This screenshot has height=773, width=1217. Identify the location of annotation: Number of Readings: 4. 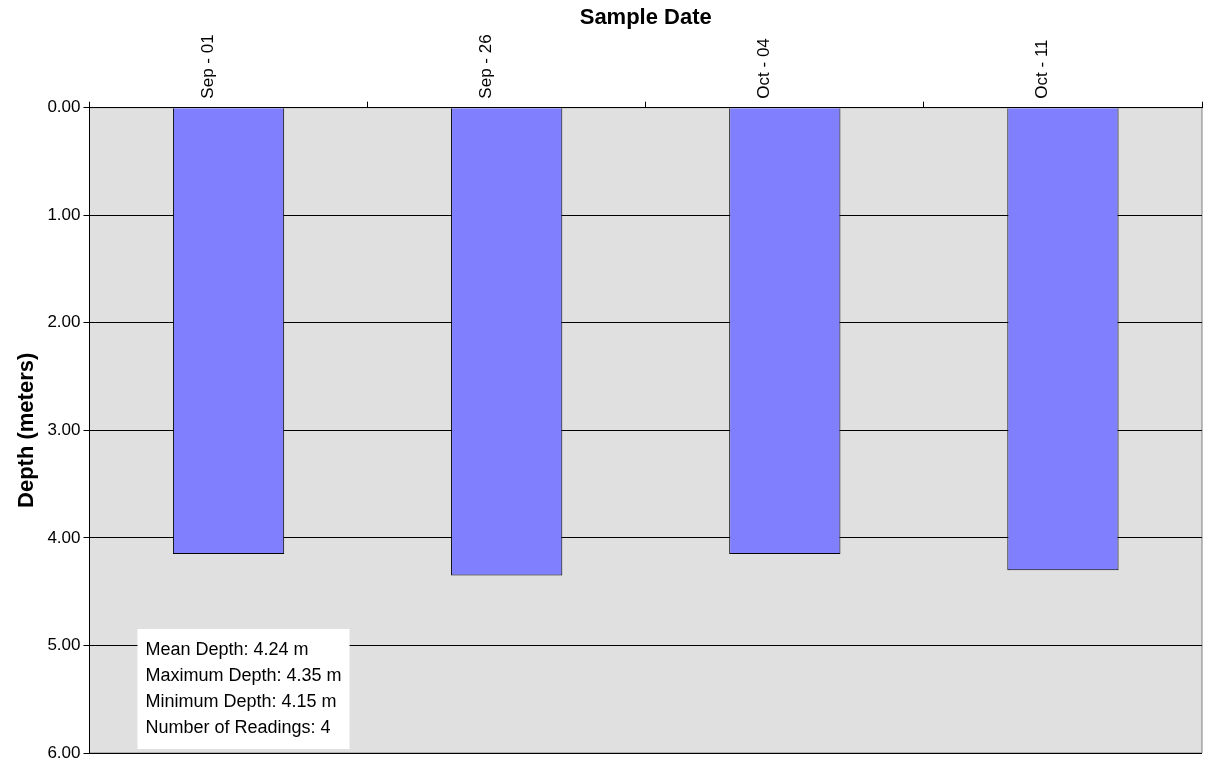
(238, 726).